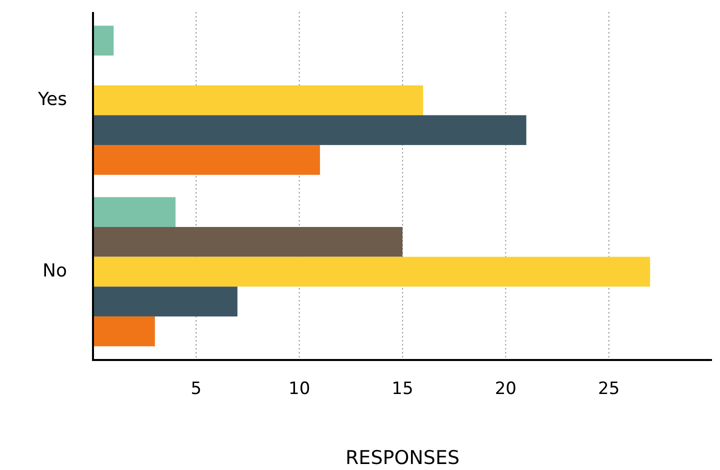 The width and height of the screenshot is (720, 470). What do you see at coordinates (505, 389) in the screenshot?
I see `x-tick-label: 20` at bounding box center [505, 389].